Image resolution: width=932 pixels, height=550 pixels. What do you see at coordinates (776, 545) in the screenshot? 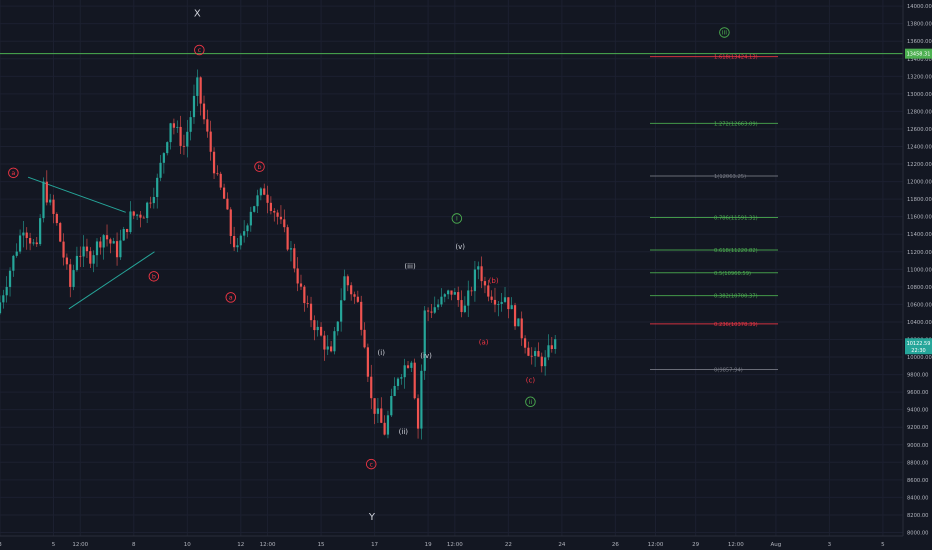
I see `time-tick-label: Aug` at bounding box center [776, 545].